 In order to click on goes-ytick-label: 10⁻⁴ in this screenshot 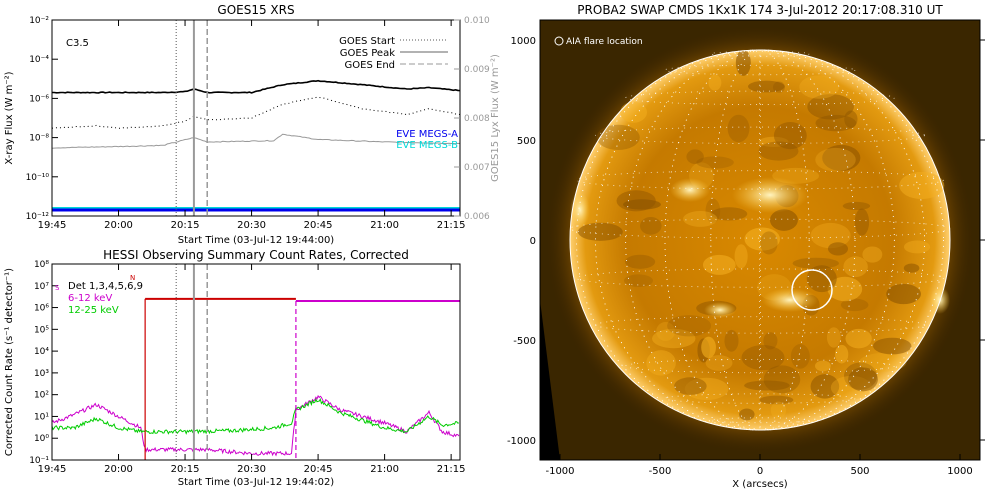, I will do `click(39, 60)`.